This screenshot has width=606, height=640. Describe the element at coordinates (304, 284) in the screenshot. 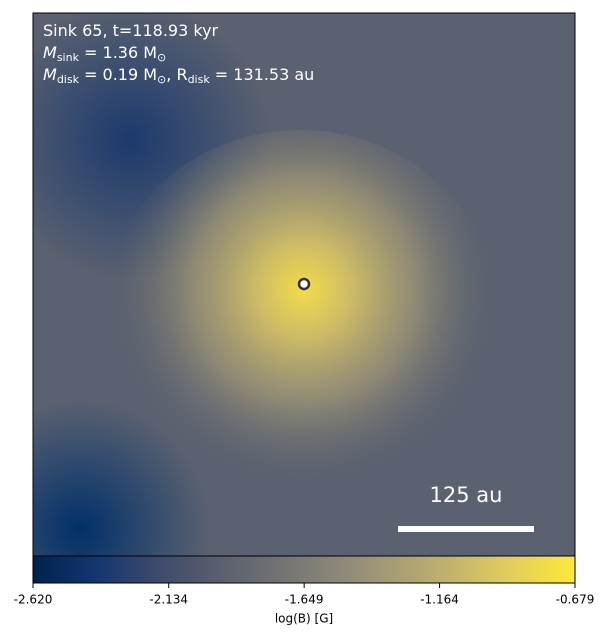

I see `sink-marker` at that location.